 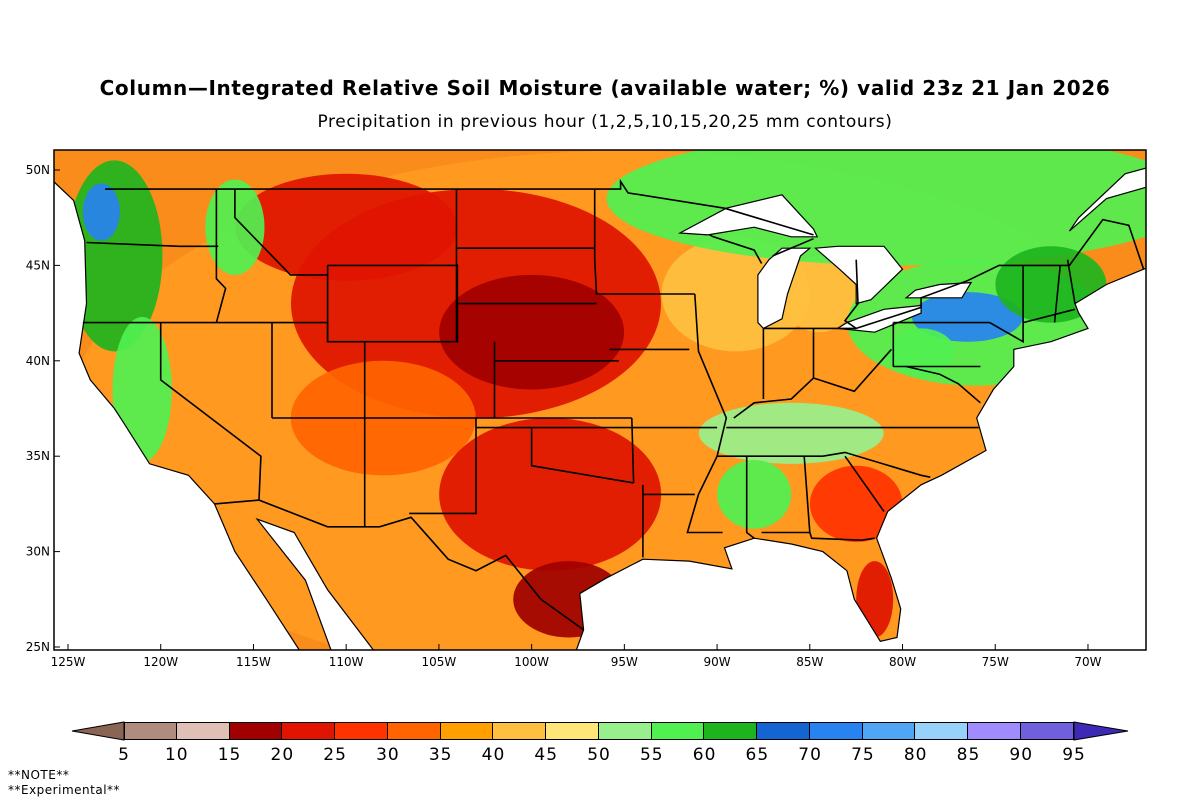 I want to click on lon-label: 90W, so click(x=717, y=662).